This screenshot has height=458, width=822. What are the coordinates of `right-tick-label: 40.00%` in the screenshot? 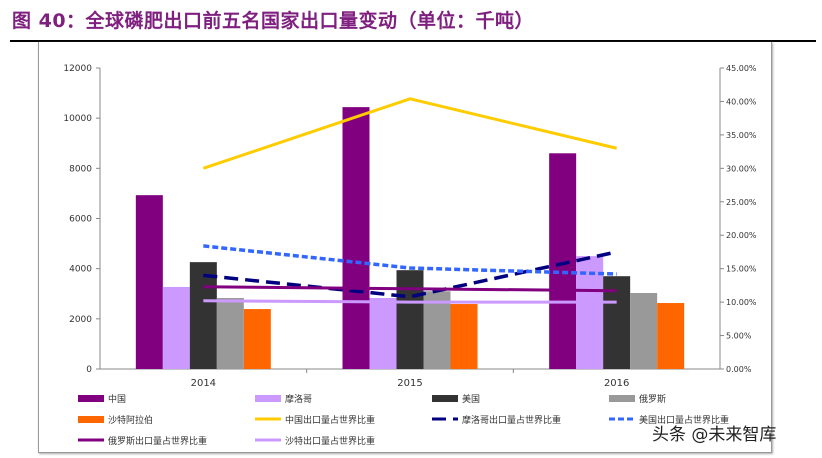 It's located at (741, 101).